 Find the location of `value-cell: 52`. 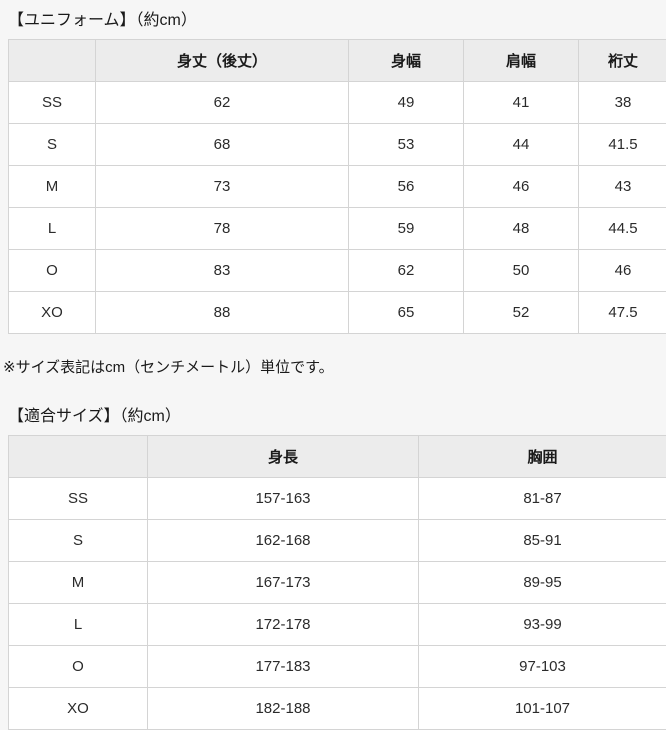

value-cell: 52 is located at coordinates (521, 313).